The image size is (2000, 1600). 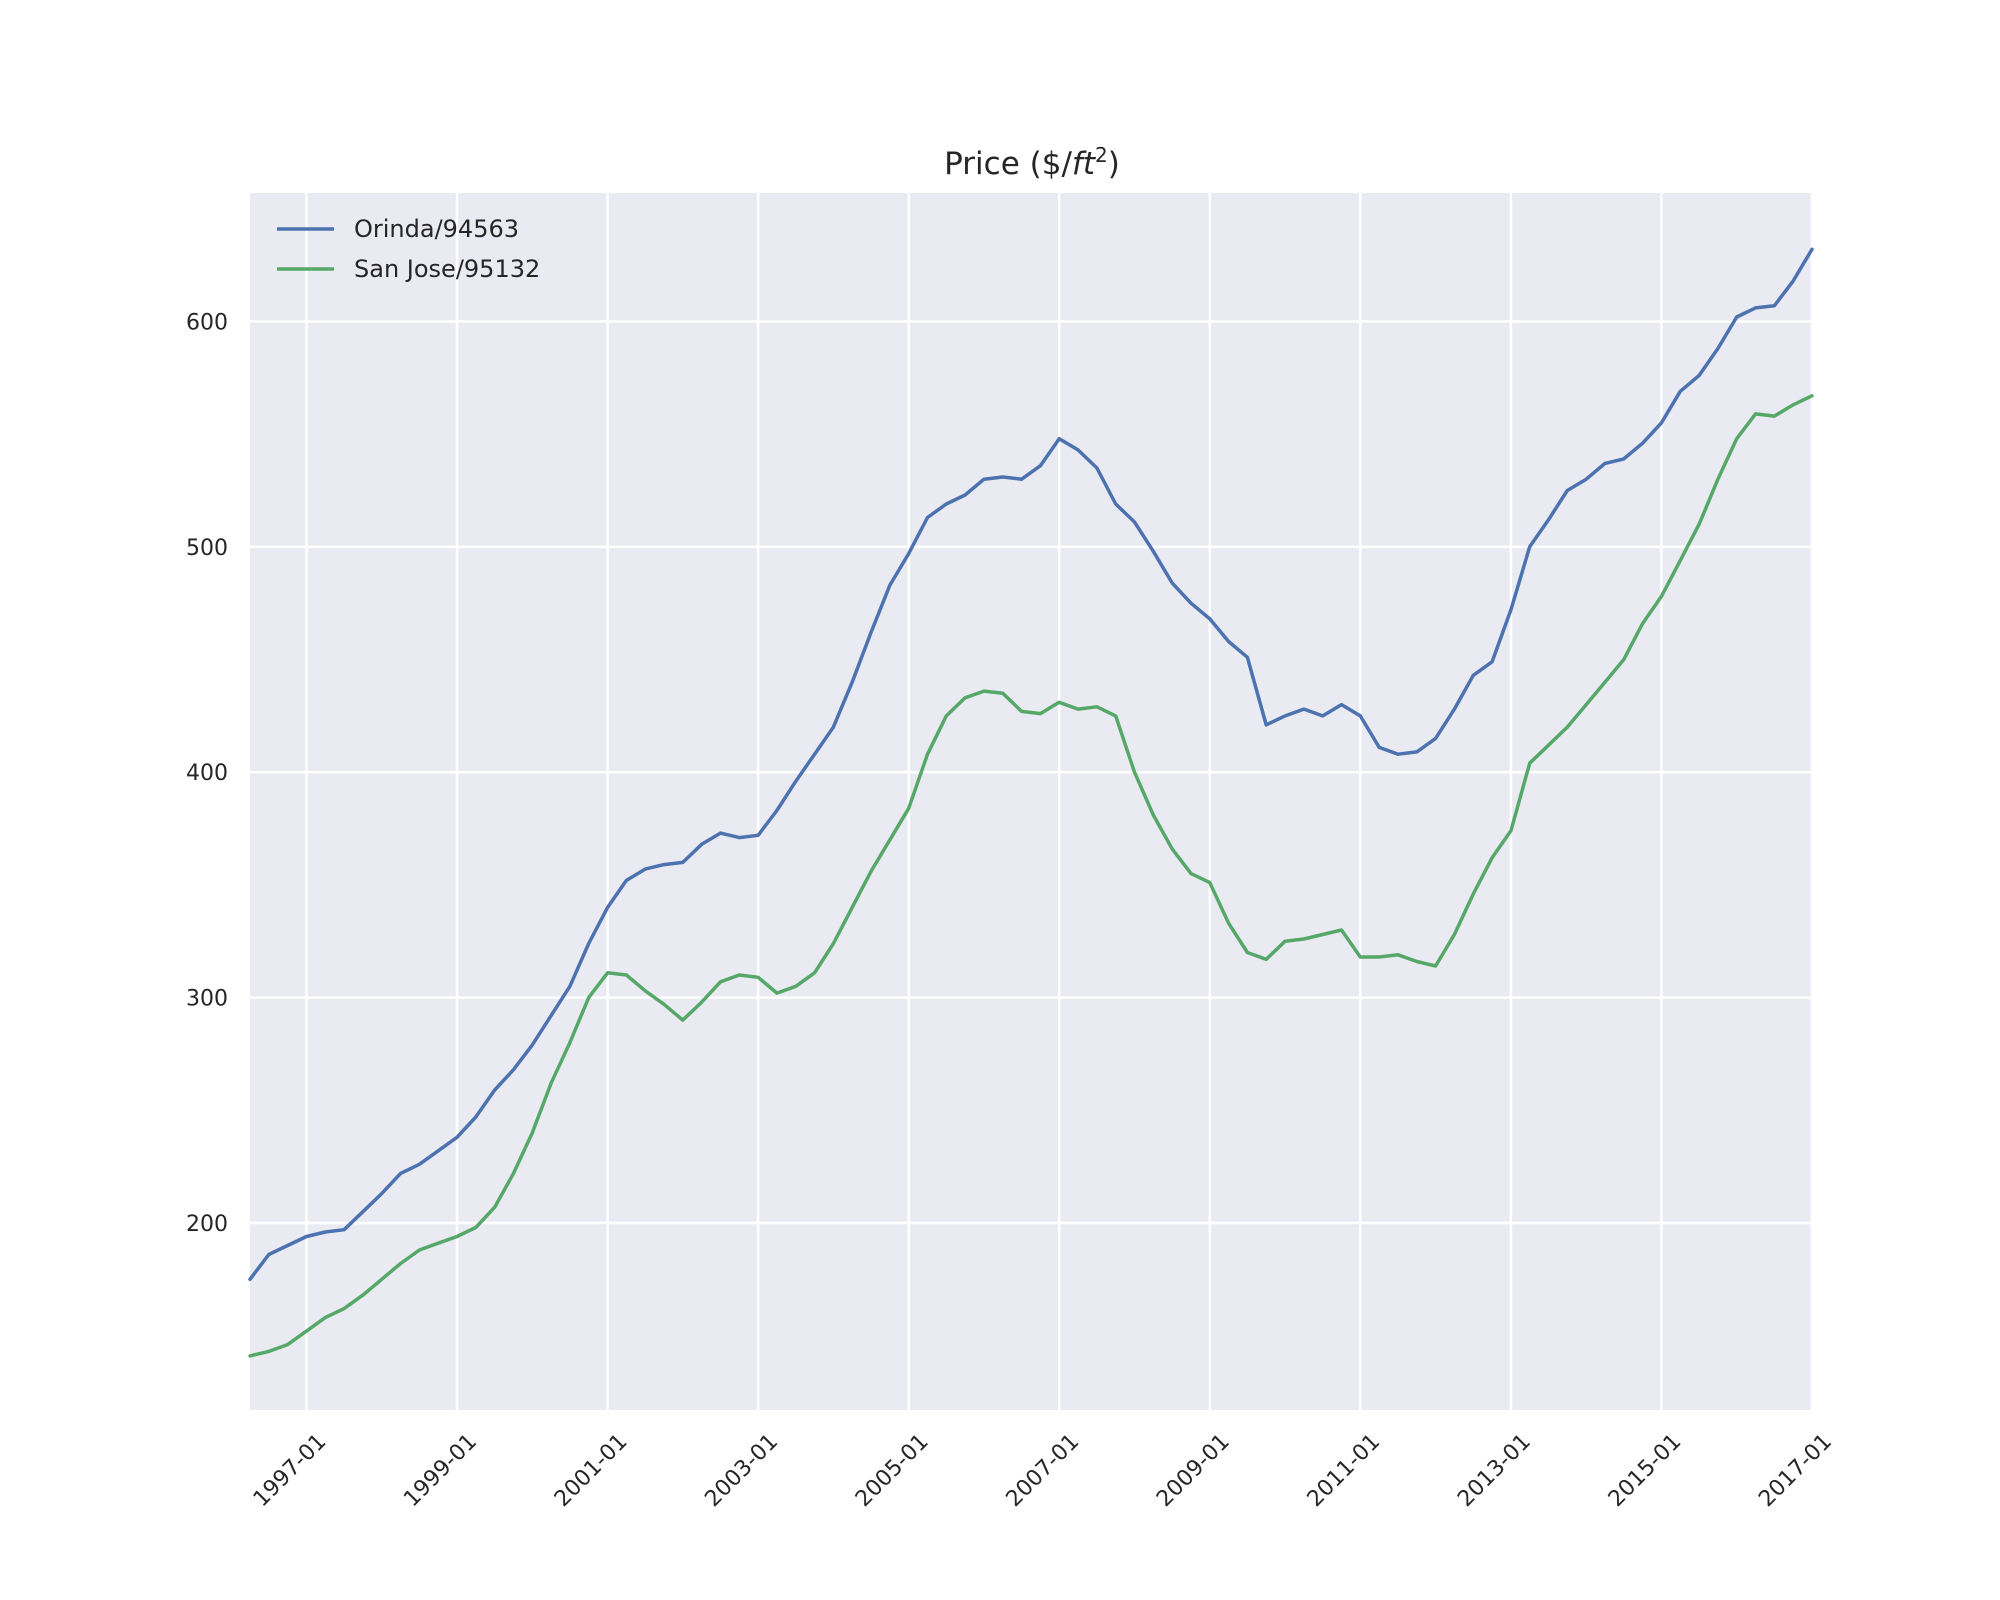 I want to click on x-tick-label: 2007-01, so click(x=1043, y=1470).